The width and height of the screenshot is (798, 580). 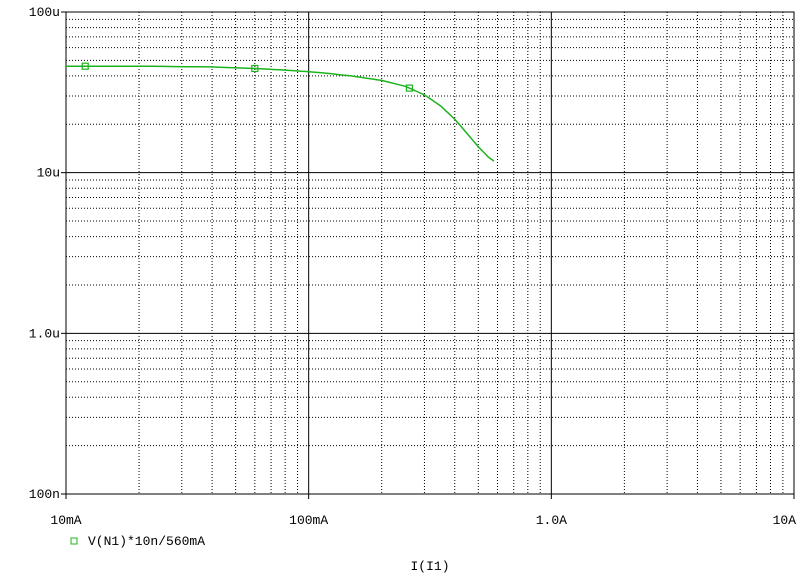 I want to click on legend-label: V(N1)*10n/560mA, so click(x=146, y=541).